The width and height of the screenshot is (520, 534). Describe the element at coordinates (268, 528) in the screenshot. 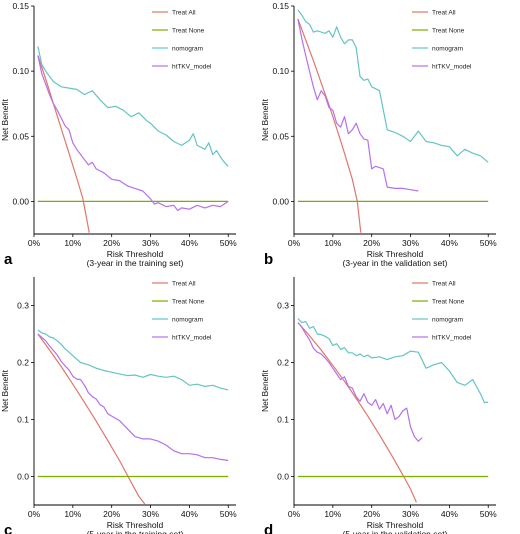

I see `panel-letter: d` at that location.